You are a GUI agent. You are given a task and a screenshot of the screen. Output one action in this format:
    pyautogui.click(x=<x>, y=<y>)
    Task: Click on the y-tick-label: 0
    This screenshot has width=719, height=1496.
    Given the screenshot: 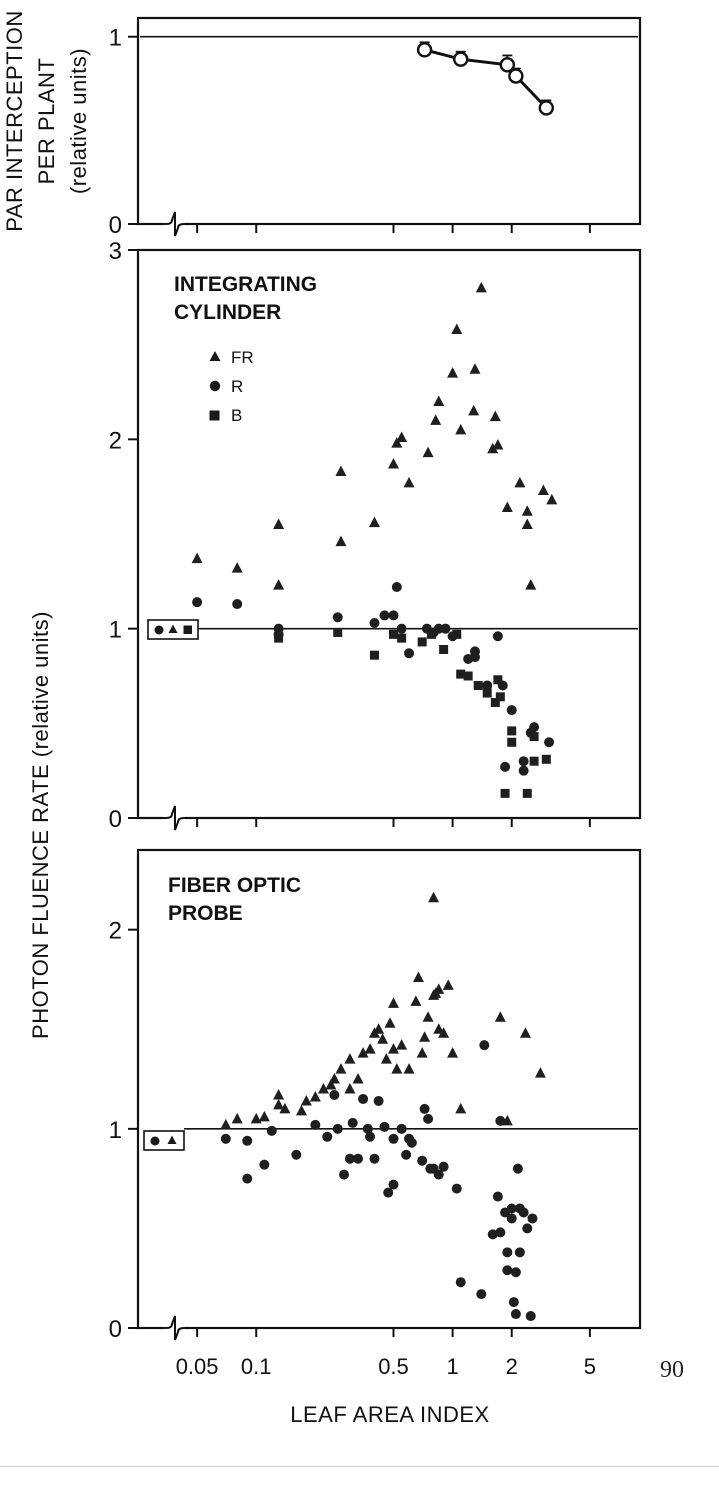 What is the action you would take?
    pyautogui.click(x=115, y=225)
    